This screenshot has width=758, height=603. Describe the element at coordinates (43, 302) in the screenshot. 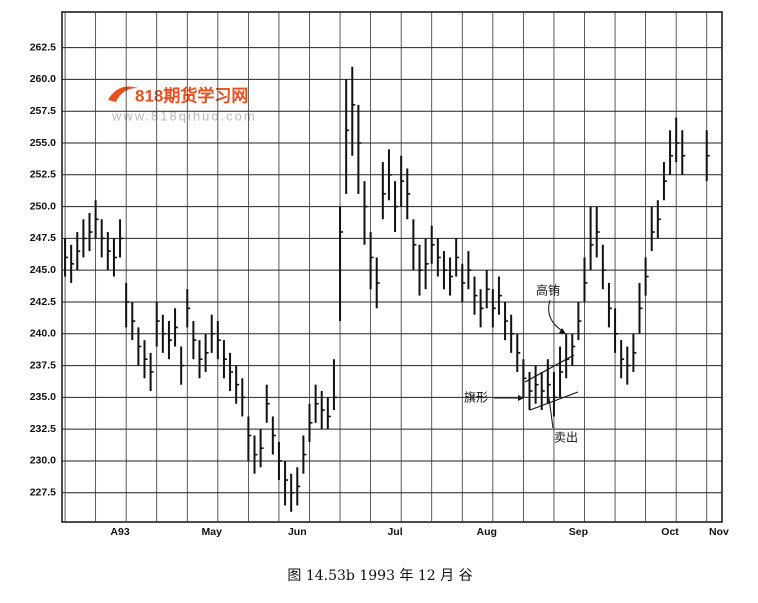

I see `y-tick-label: 242.5` at that location.